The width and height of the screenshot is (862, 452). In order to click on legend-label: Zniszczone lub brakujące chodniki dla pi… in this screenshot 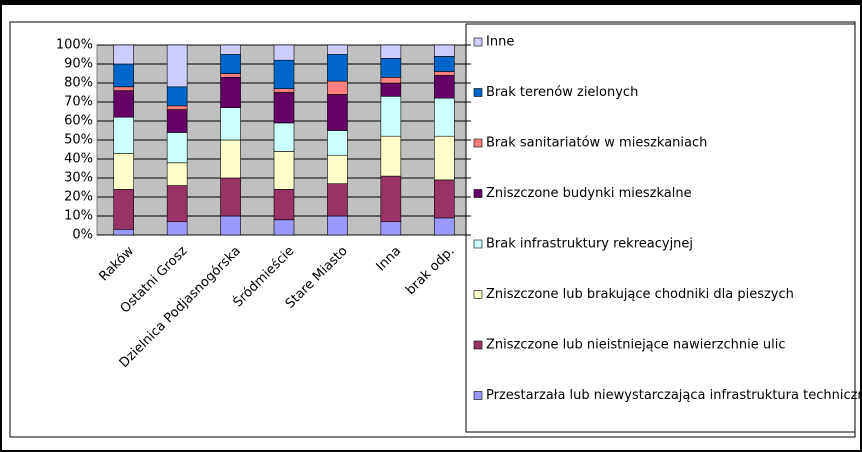, I will do `click(640, 294)`.